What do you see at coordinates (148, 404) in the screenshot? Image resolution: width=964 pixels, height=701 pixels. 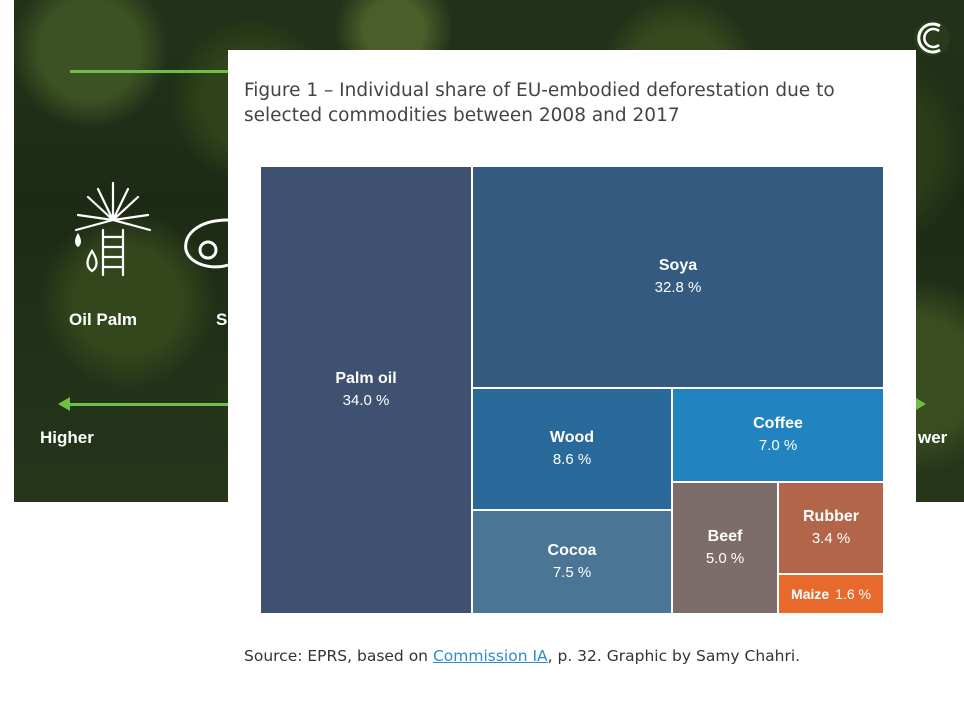 I see `green-arrow-line` at bounding box center [148, 404].